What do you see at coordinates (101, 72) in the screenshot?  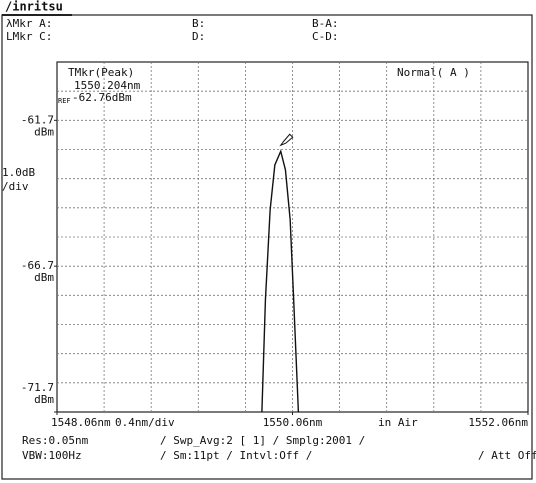 I see `marker-title: TMkr(Peak)` at bounding box center [101, 72].